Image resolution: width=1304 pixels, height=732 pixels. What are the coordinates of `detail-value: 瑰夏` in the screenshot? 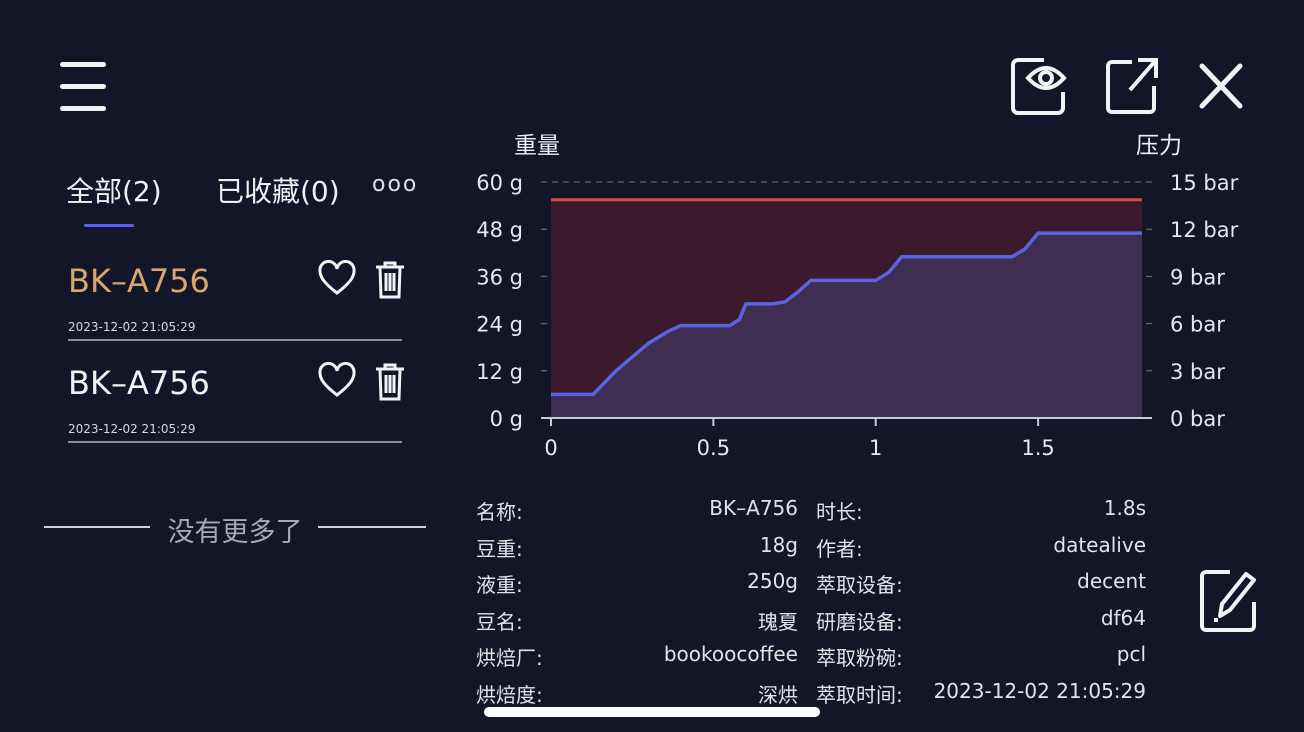 It's located at (778, 621).